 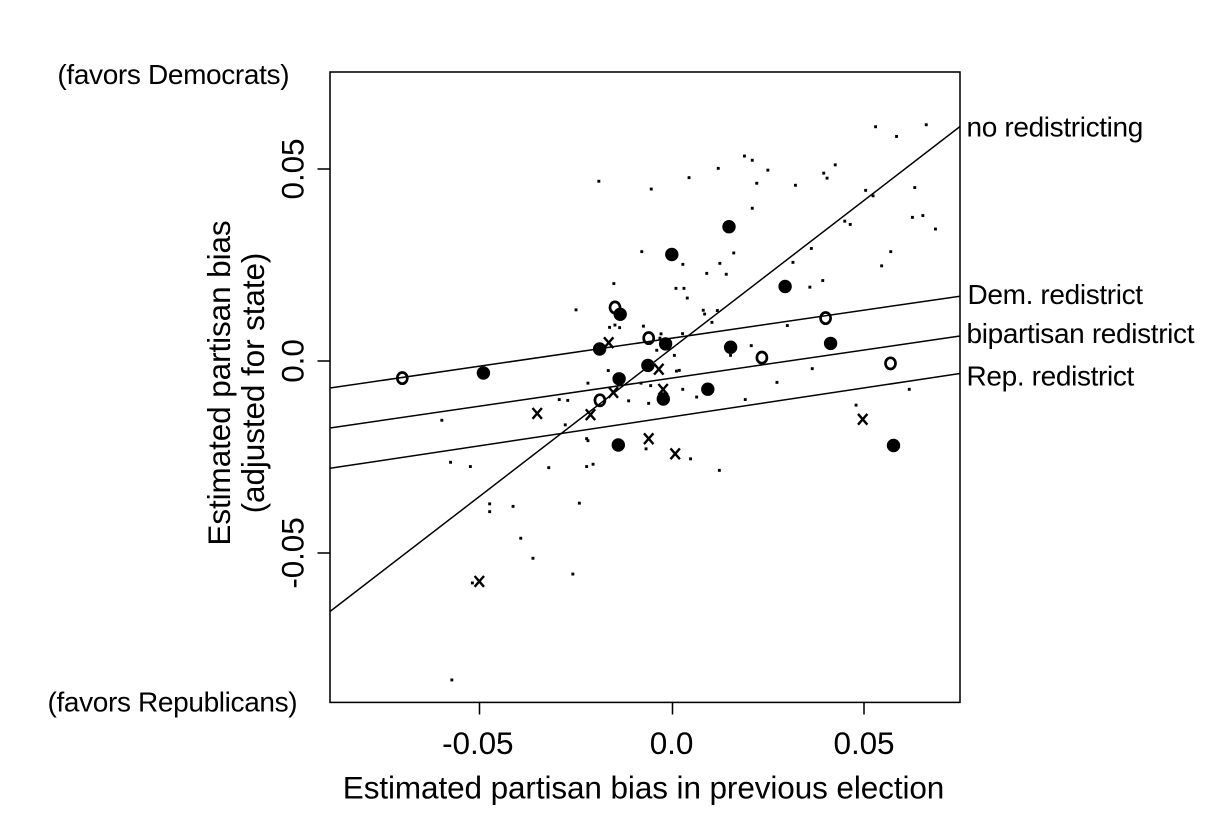 What do you see at coordinates (1055, 126) in the screenshot?
I see `svg-text: no redistricting` at bounding box center [1055, 126].